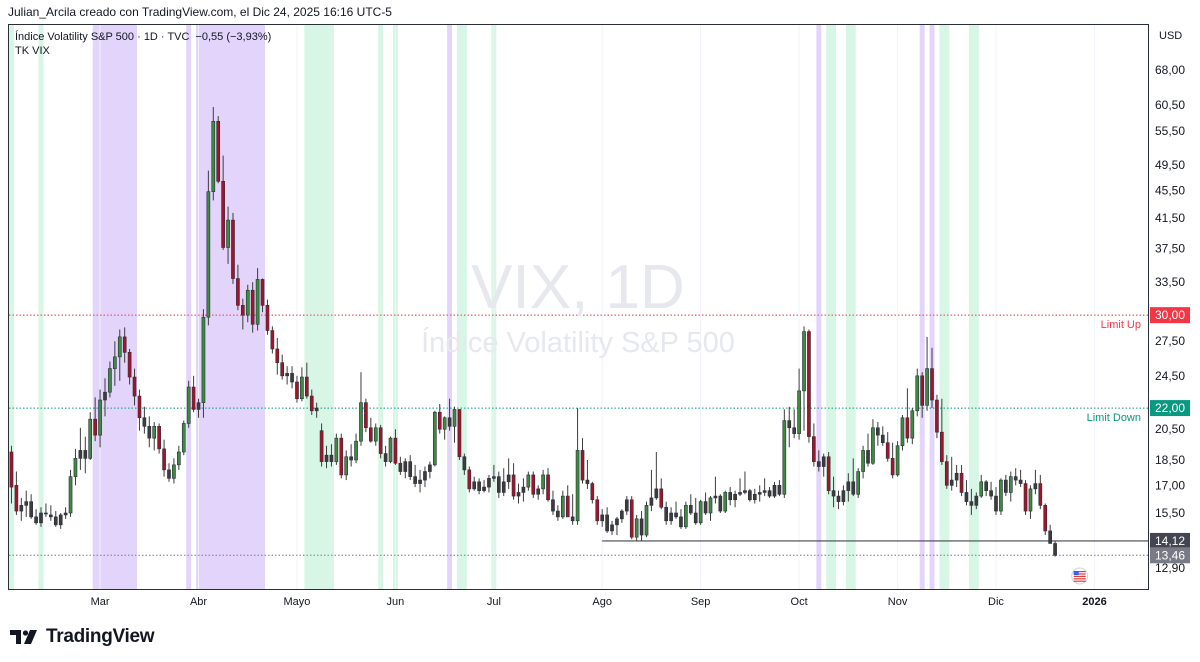 This screenshot has height=662, width=1200. What do you see at coordinates (102, 37) in the screenshot?
I see `symbol-label: Índice Volatility S&P 500 · 1D · TVC` at bounding box center [102, 37].